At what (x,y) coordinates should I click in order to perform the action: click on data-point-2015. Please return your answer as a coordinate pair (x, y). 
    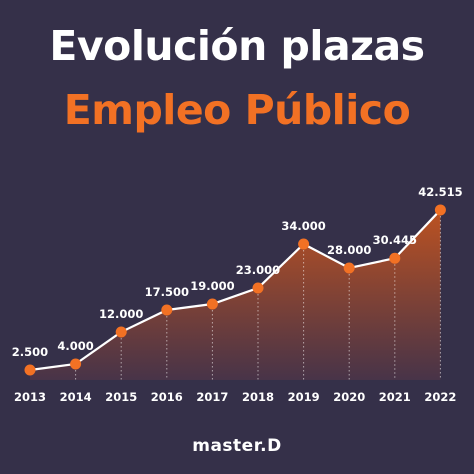
    Looking at the image, I should click on (121, 332).